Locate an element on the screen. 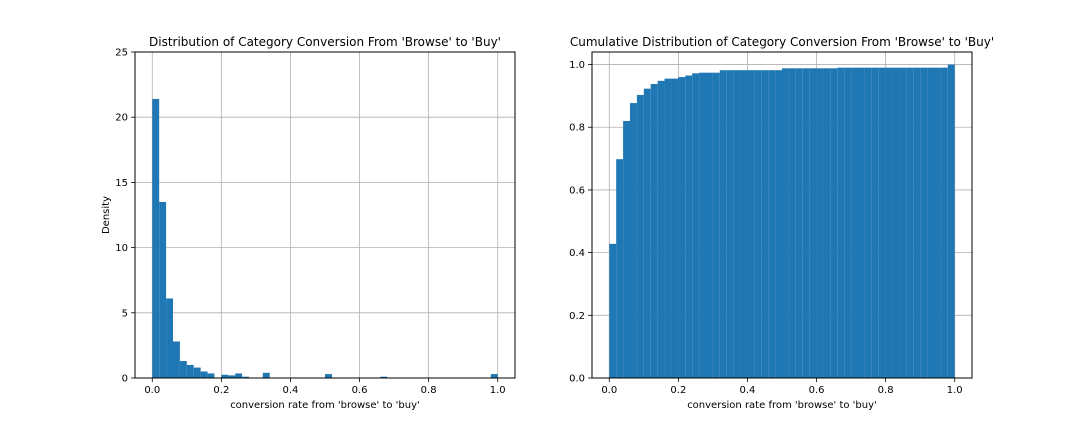  y-tick-label: 0.6 is located at coordinates (577, 190).